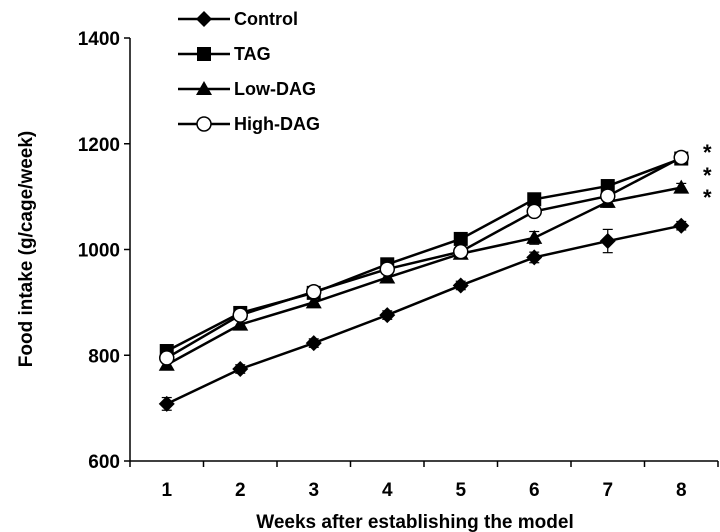  Describe the element at coordinates (104, 462) in the screenshot. I see `y-tick-label: 600` at that location.